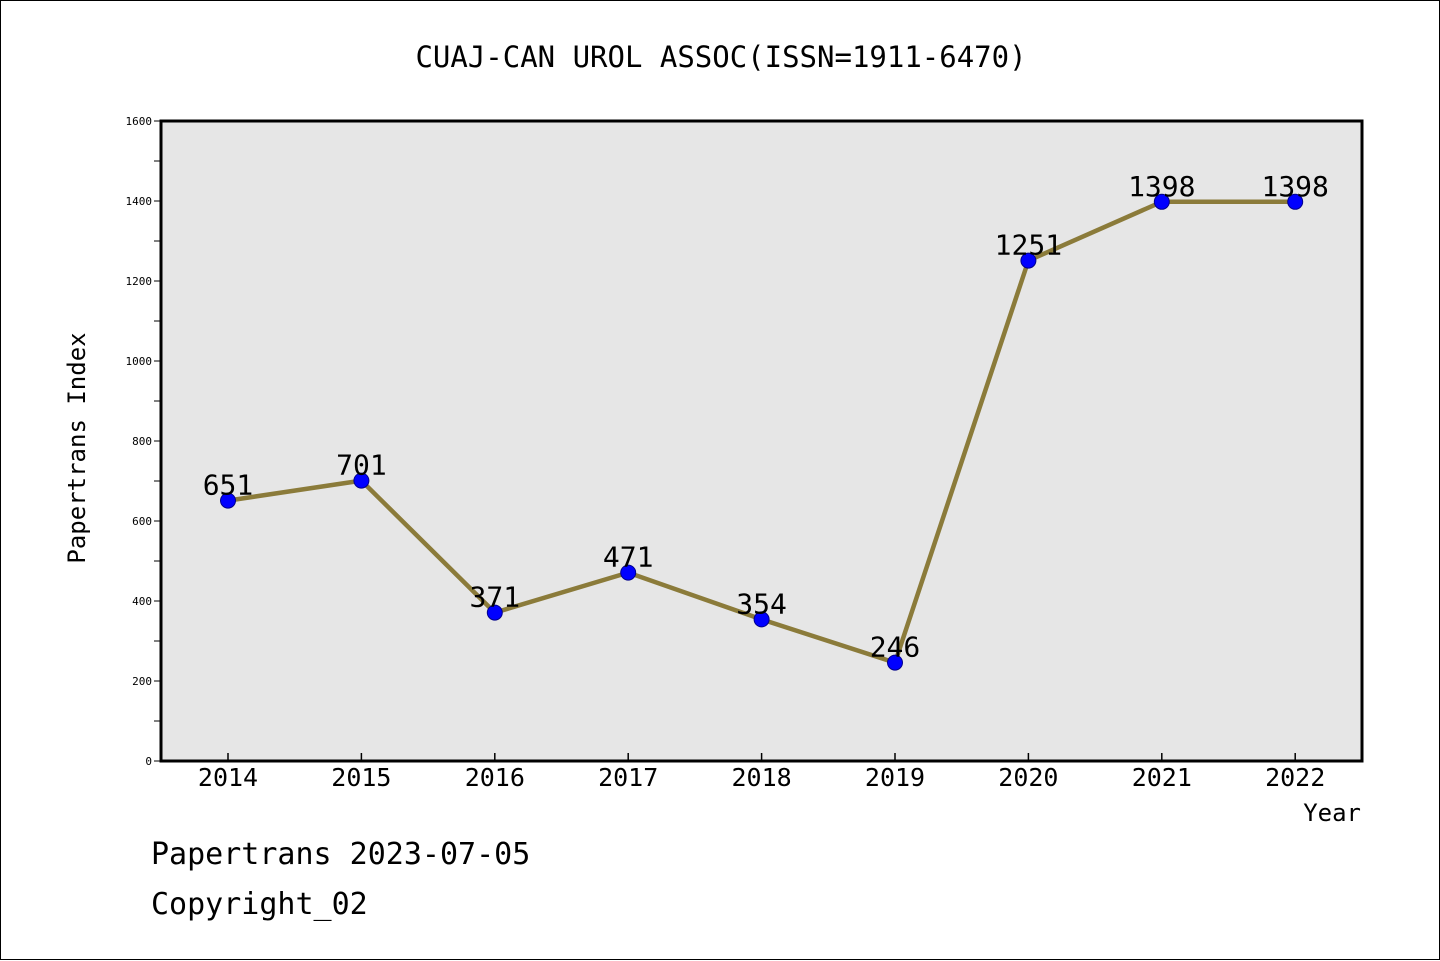 The width and height of the screenshot is (1440, 961). I want to click on data-point-2018, so click(761, 619).